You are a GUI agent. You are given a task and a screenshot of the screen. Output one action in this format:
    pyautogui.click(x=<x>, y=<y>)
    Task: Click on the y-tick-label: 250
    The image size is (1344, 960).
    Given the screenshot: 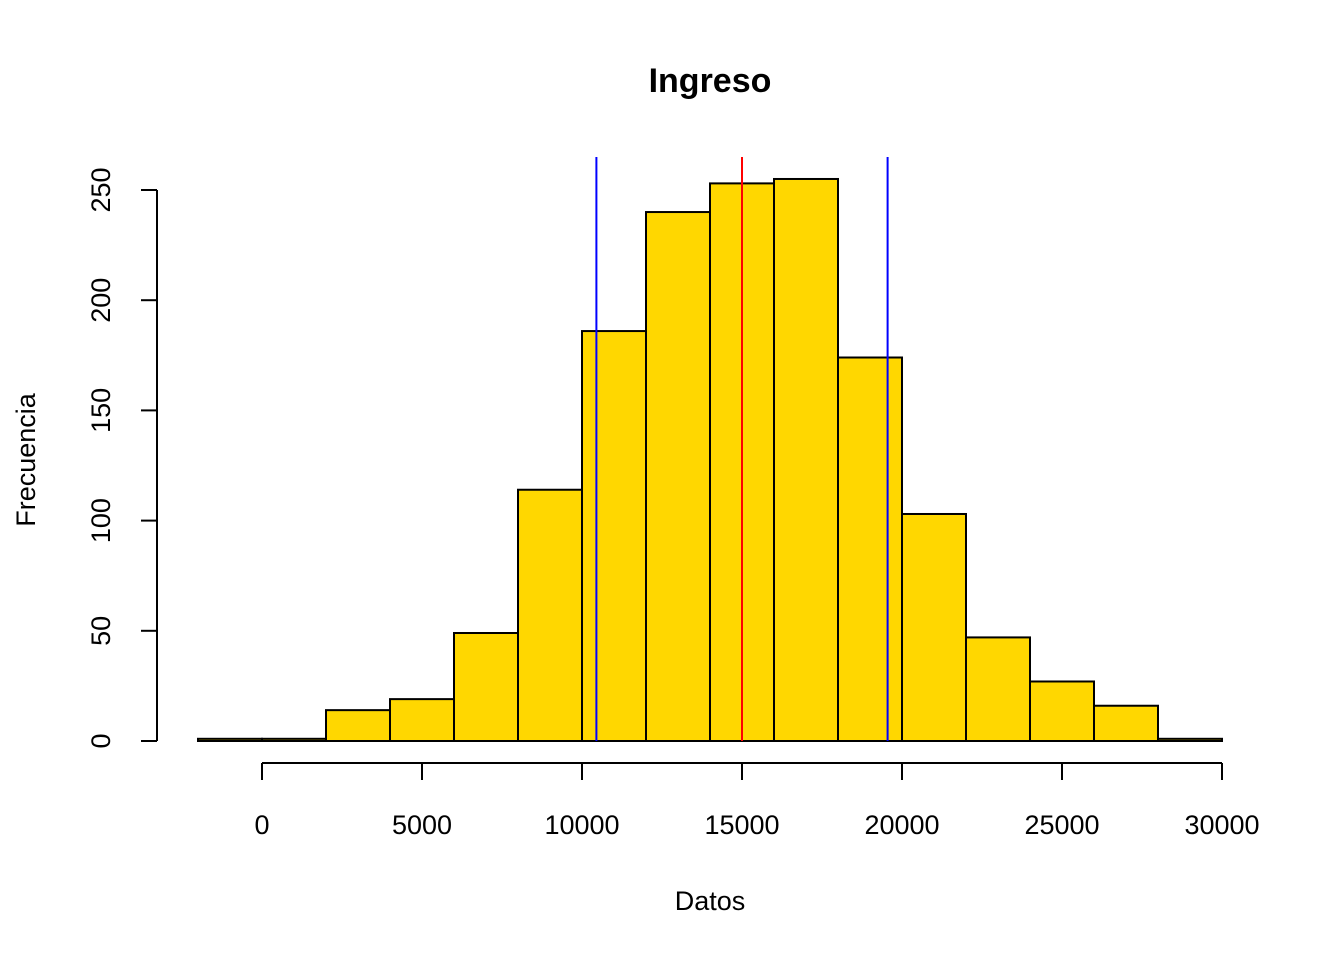 What is the action you would take?
    pyautogui.click(x=101, y=189)
    